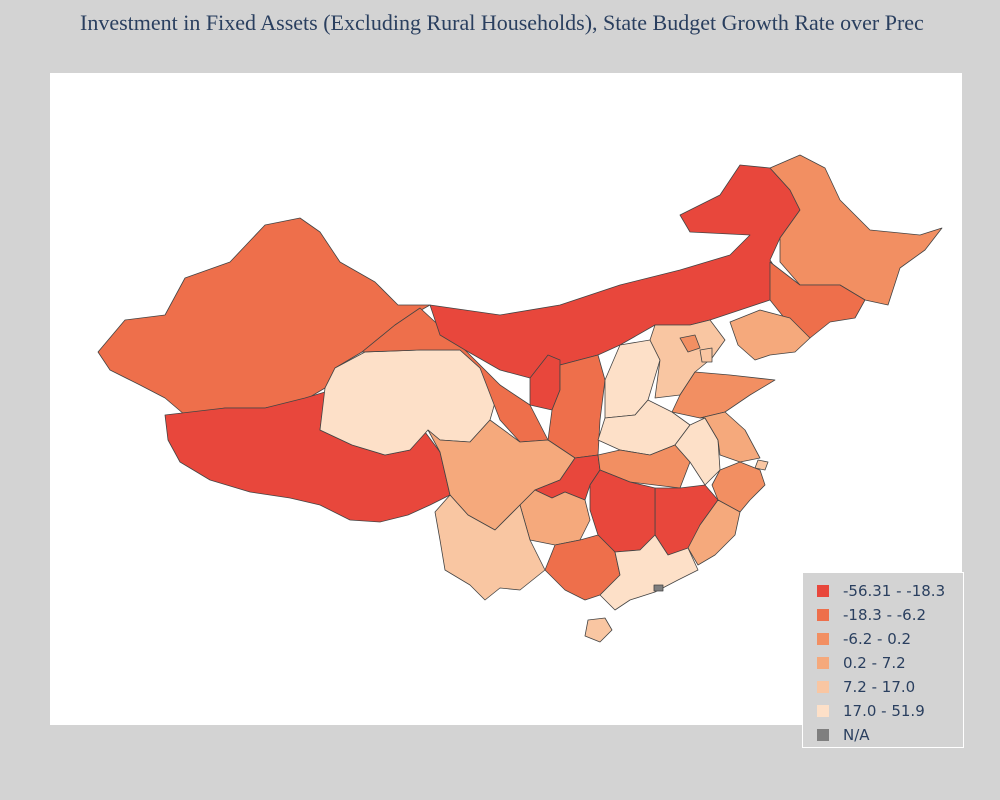 This screenshot has height=800, width=1000. Describe the element at coordinates (738, 487) in the screenshot. I see `region-zhejiang` at that location.